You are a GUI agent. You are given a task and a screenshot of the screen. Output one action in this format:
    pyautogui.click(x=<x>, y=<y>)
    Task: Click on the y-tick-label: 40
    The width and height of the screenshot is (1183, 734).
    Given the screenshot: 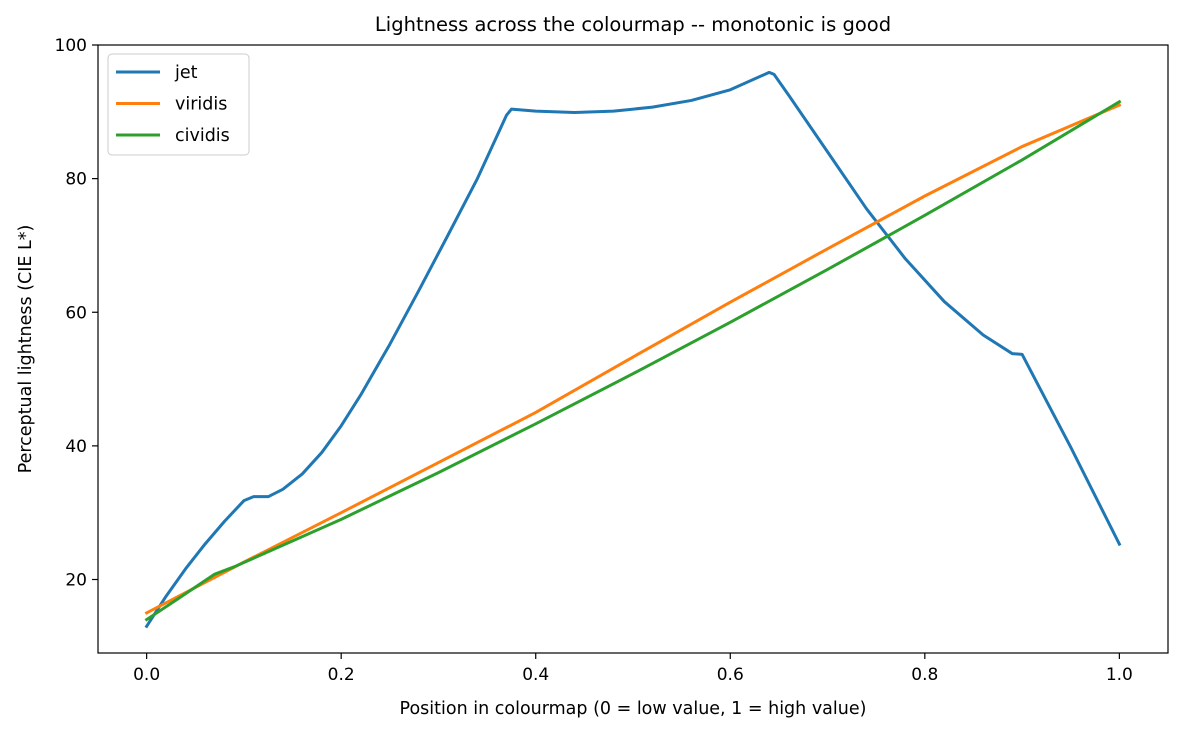 What is the action you would take?
    pyautogui.click(x=76, y=447)
    